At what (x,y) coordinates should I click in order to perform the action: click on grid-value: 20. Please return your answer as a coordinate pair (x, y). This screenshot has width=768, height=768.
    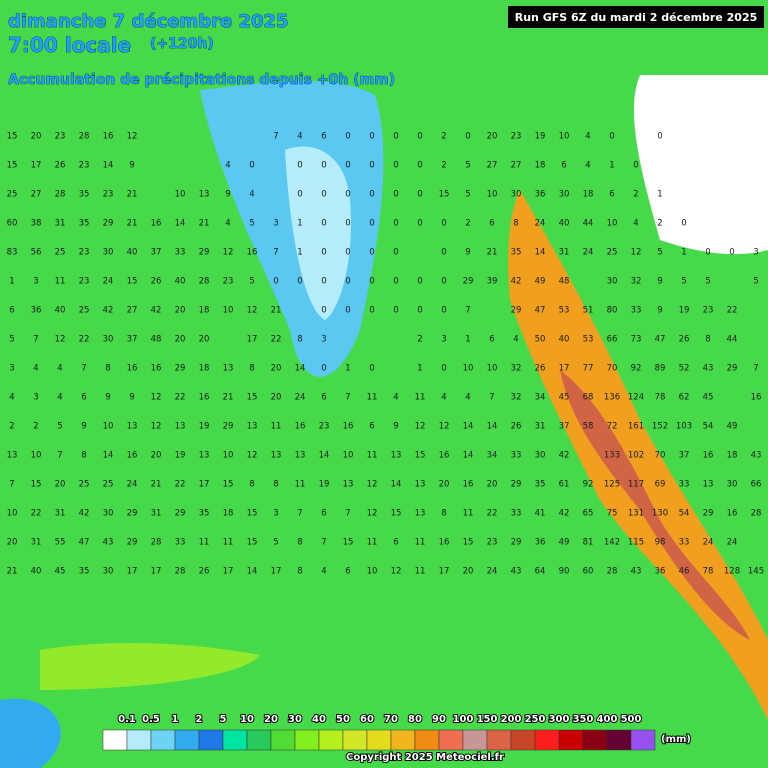
    Looking at the image, I should click on (276, 398).